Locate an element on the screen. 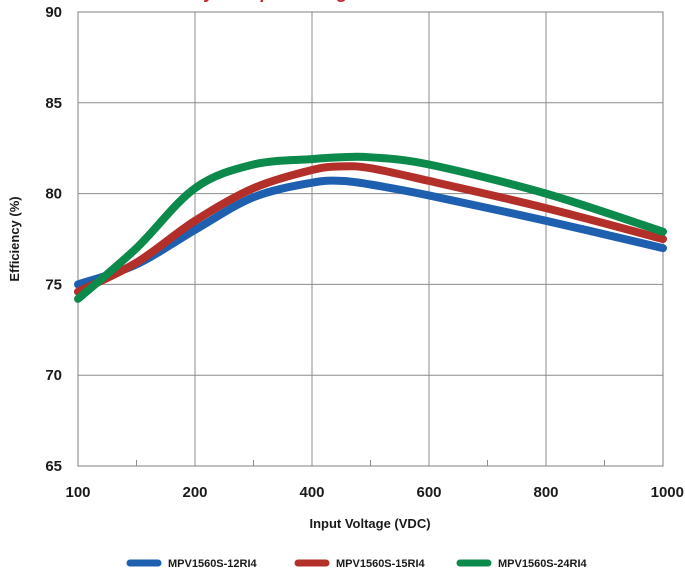 The height and width of the screenshot is (571, 685). y-tick-label: 90 is located at coordinates (53, 12).